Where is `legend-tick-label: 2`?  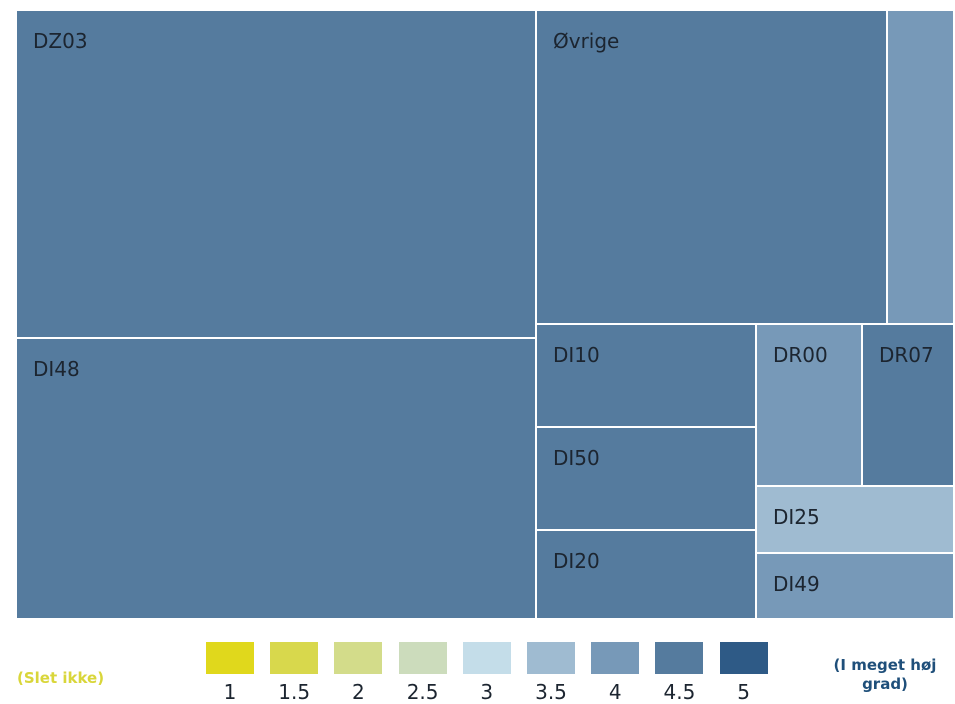 legend-tick-label: 2 is located at coordinates (358, 692).